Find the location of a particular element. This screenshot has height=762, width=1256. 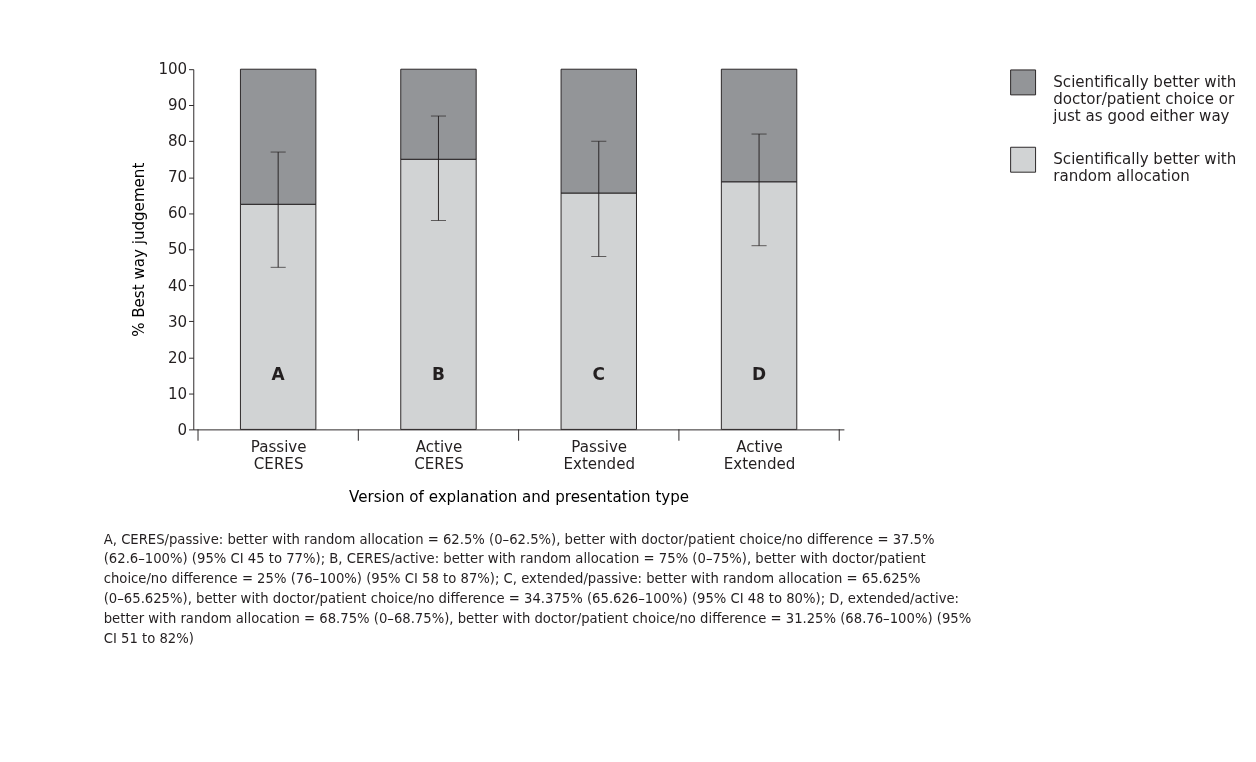

x-axis-title: Version of explanation and presentation type is located at coordinates (519, 497).